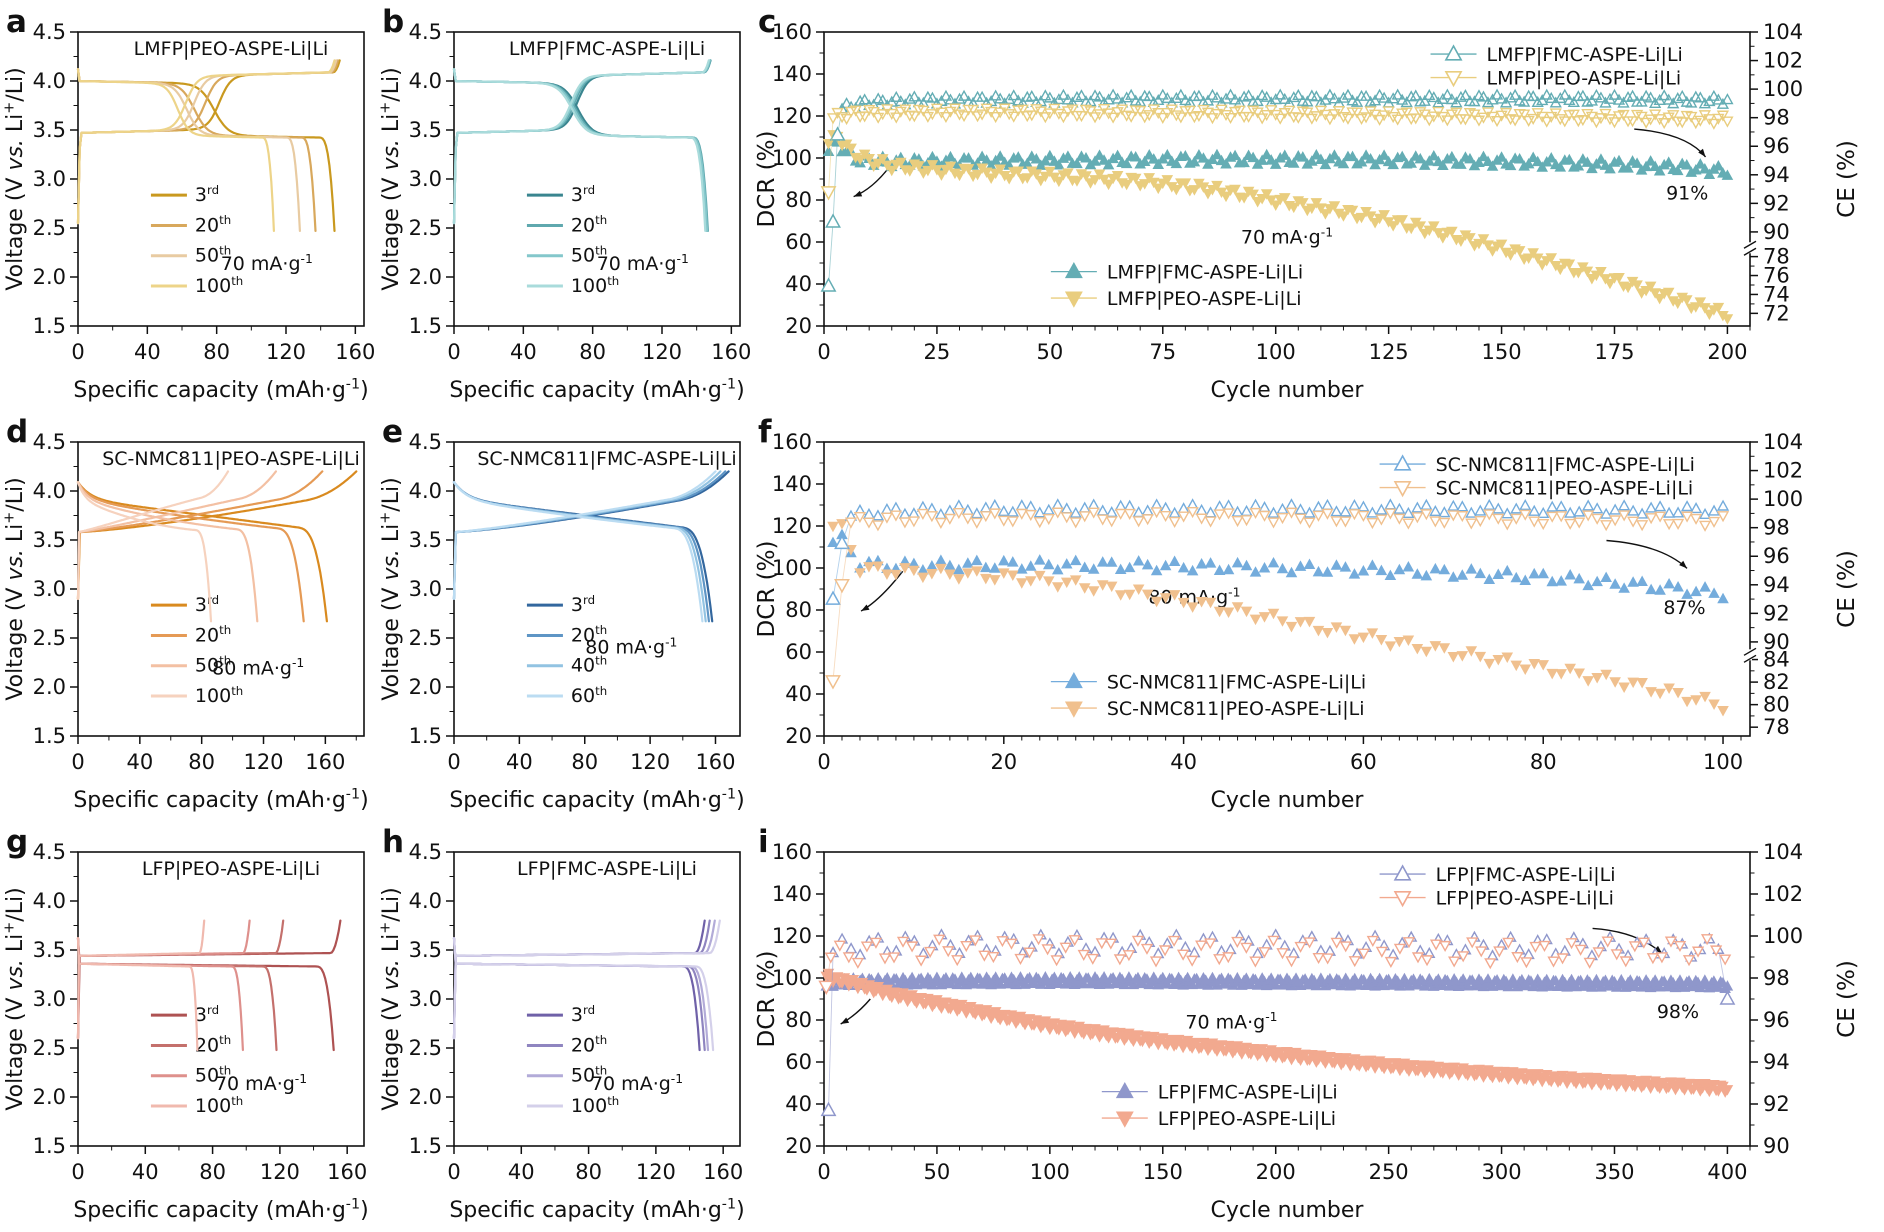  I want to click on x-tick-label: 80, so click(212, 1172).